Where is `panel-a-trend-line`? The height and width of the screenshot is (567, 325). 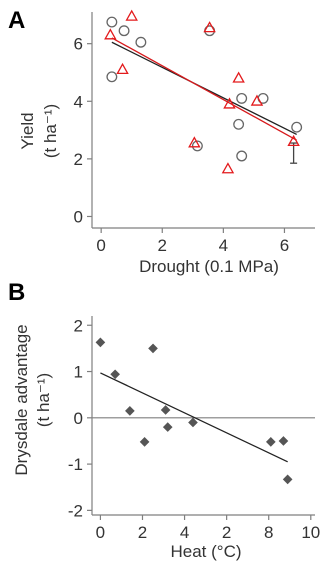
panel-a-trend-line is located at coordinates (204, 89).